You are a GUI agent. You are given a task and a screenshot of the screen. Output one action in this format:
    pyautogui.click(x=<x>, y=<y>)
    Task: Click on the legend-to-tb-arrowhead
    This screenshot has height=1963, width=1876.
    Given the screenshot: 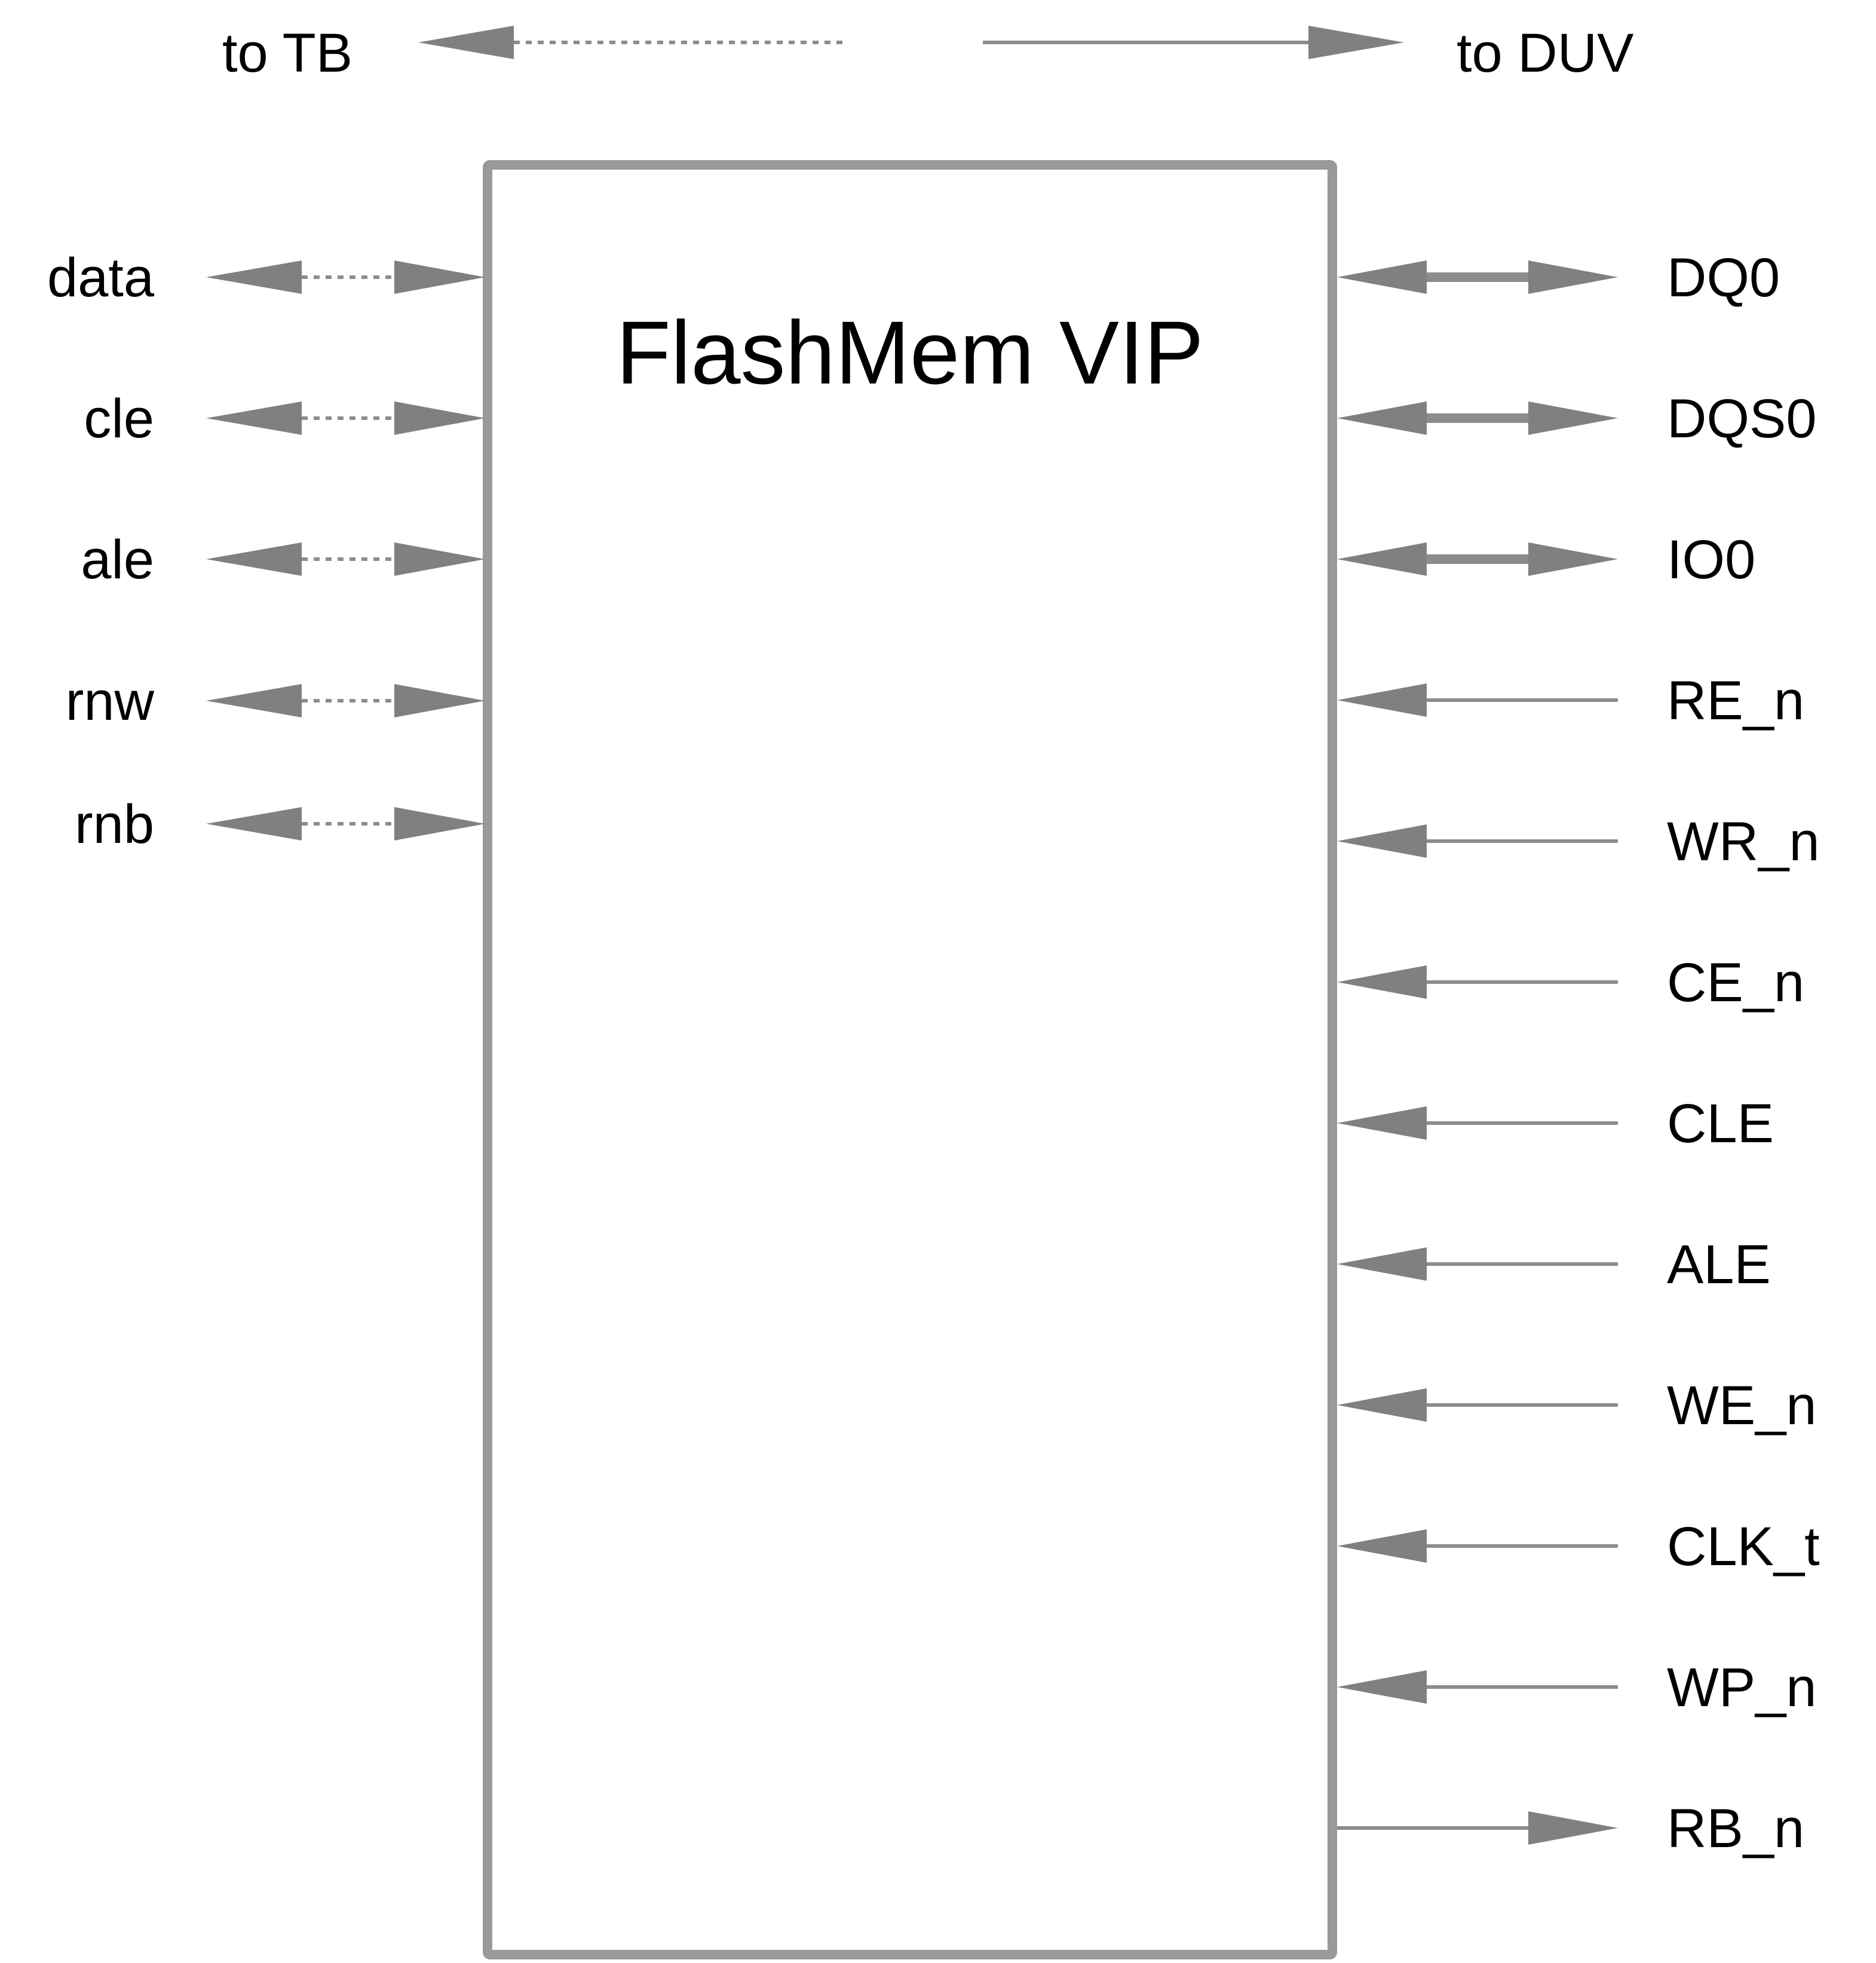 What is the action you would take?
    pyautogui.click(x=466, y=42)
    